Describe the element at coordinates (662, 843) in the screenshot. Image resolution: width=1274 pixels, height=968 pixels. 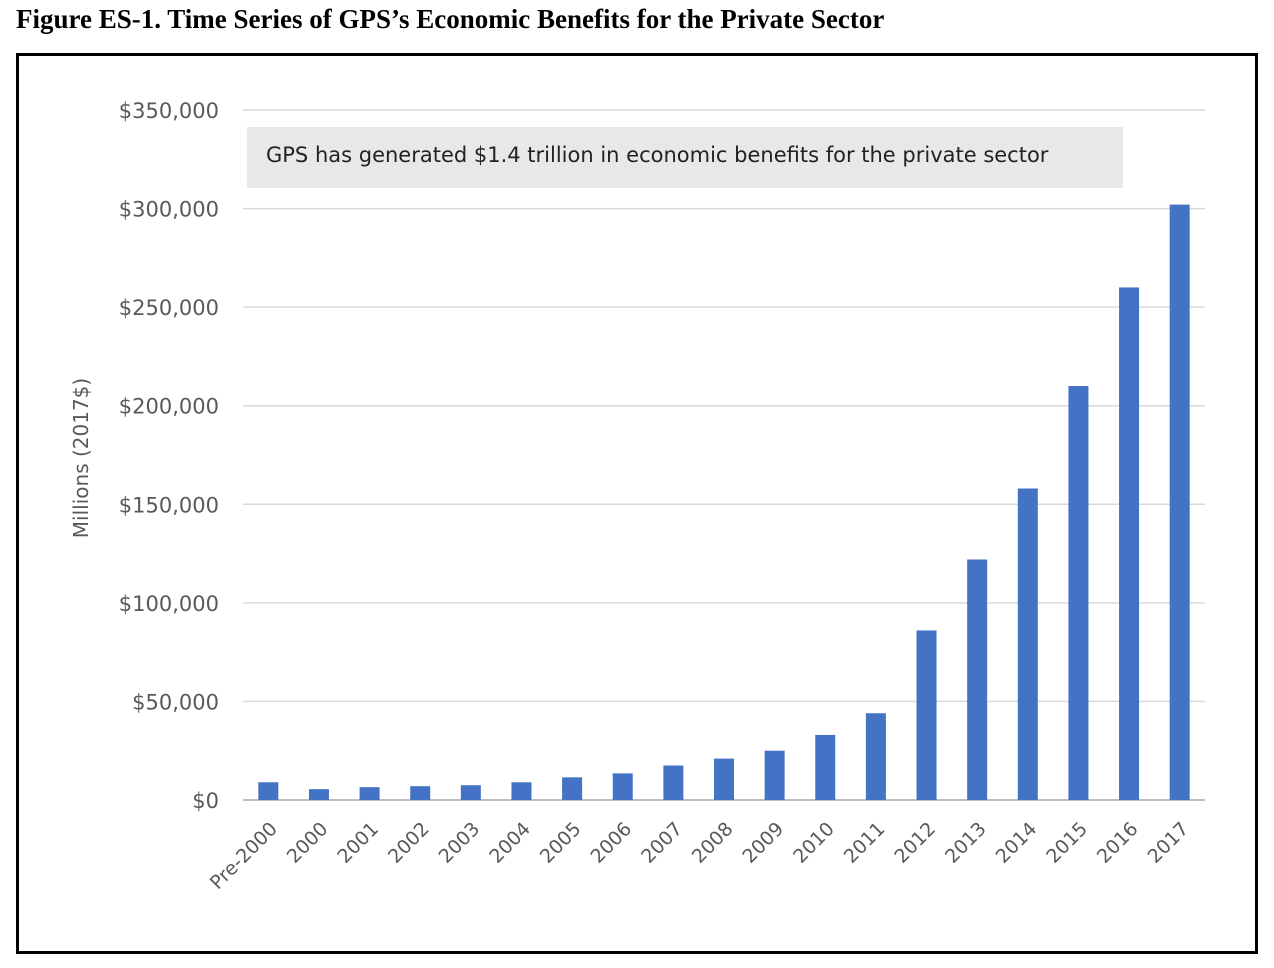
I see `x-tick-label: 2007` at that location.